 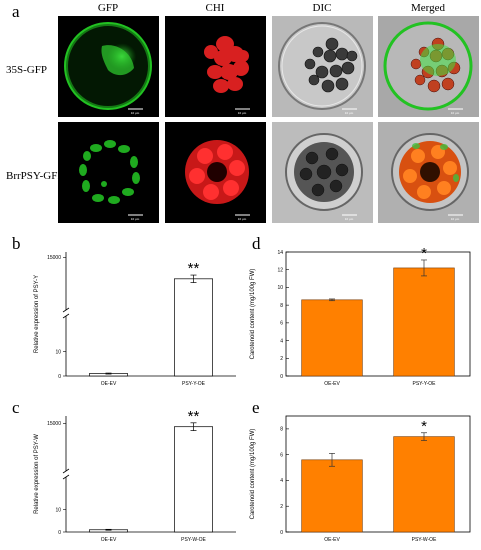 What do you see at coordinates (280, 253) in the screenshot?
I see `y-tick-label: 14` at bounding box center [280, 253].